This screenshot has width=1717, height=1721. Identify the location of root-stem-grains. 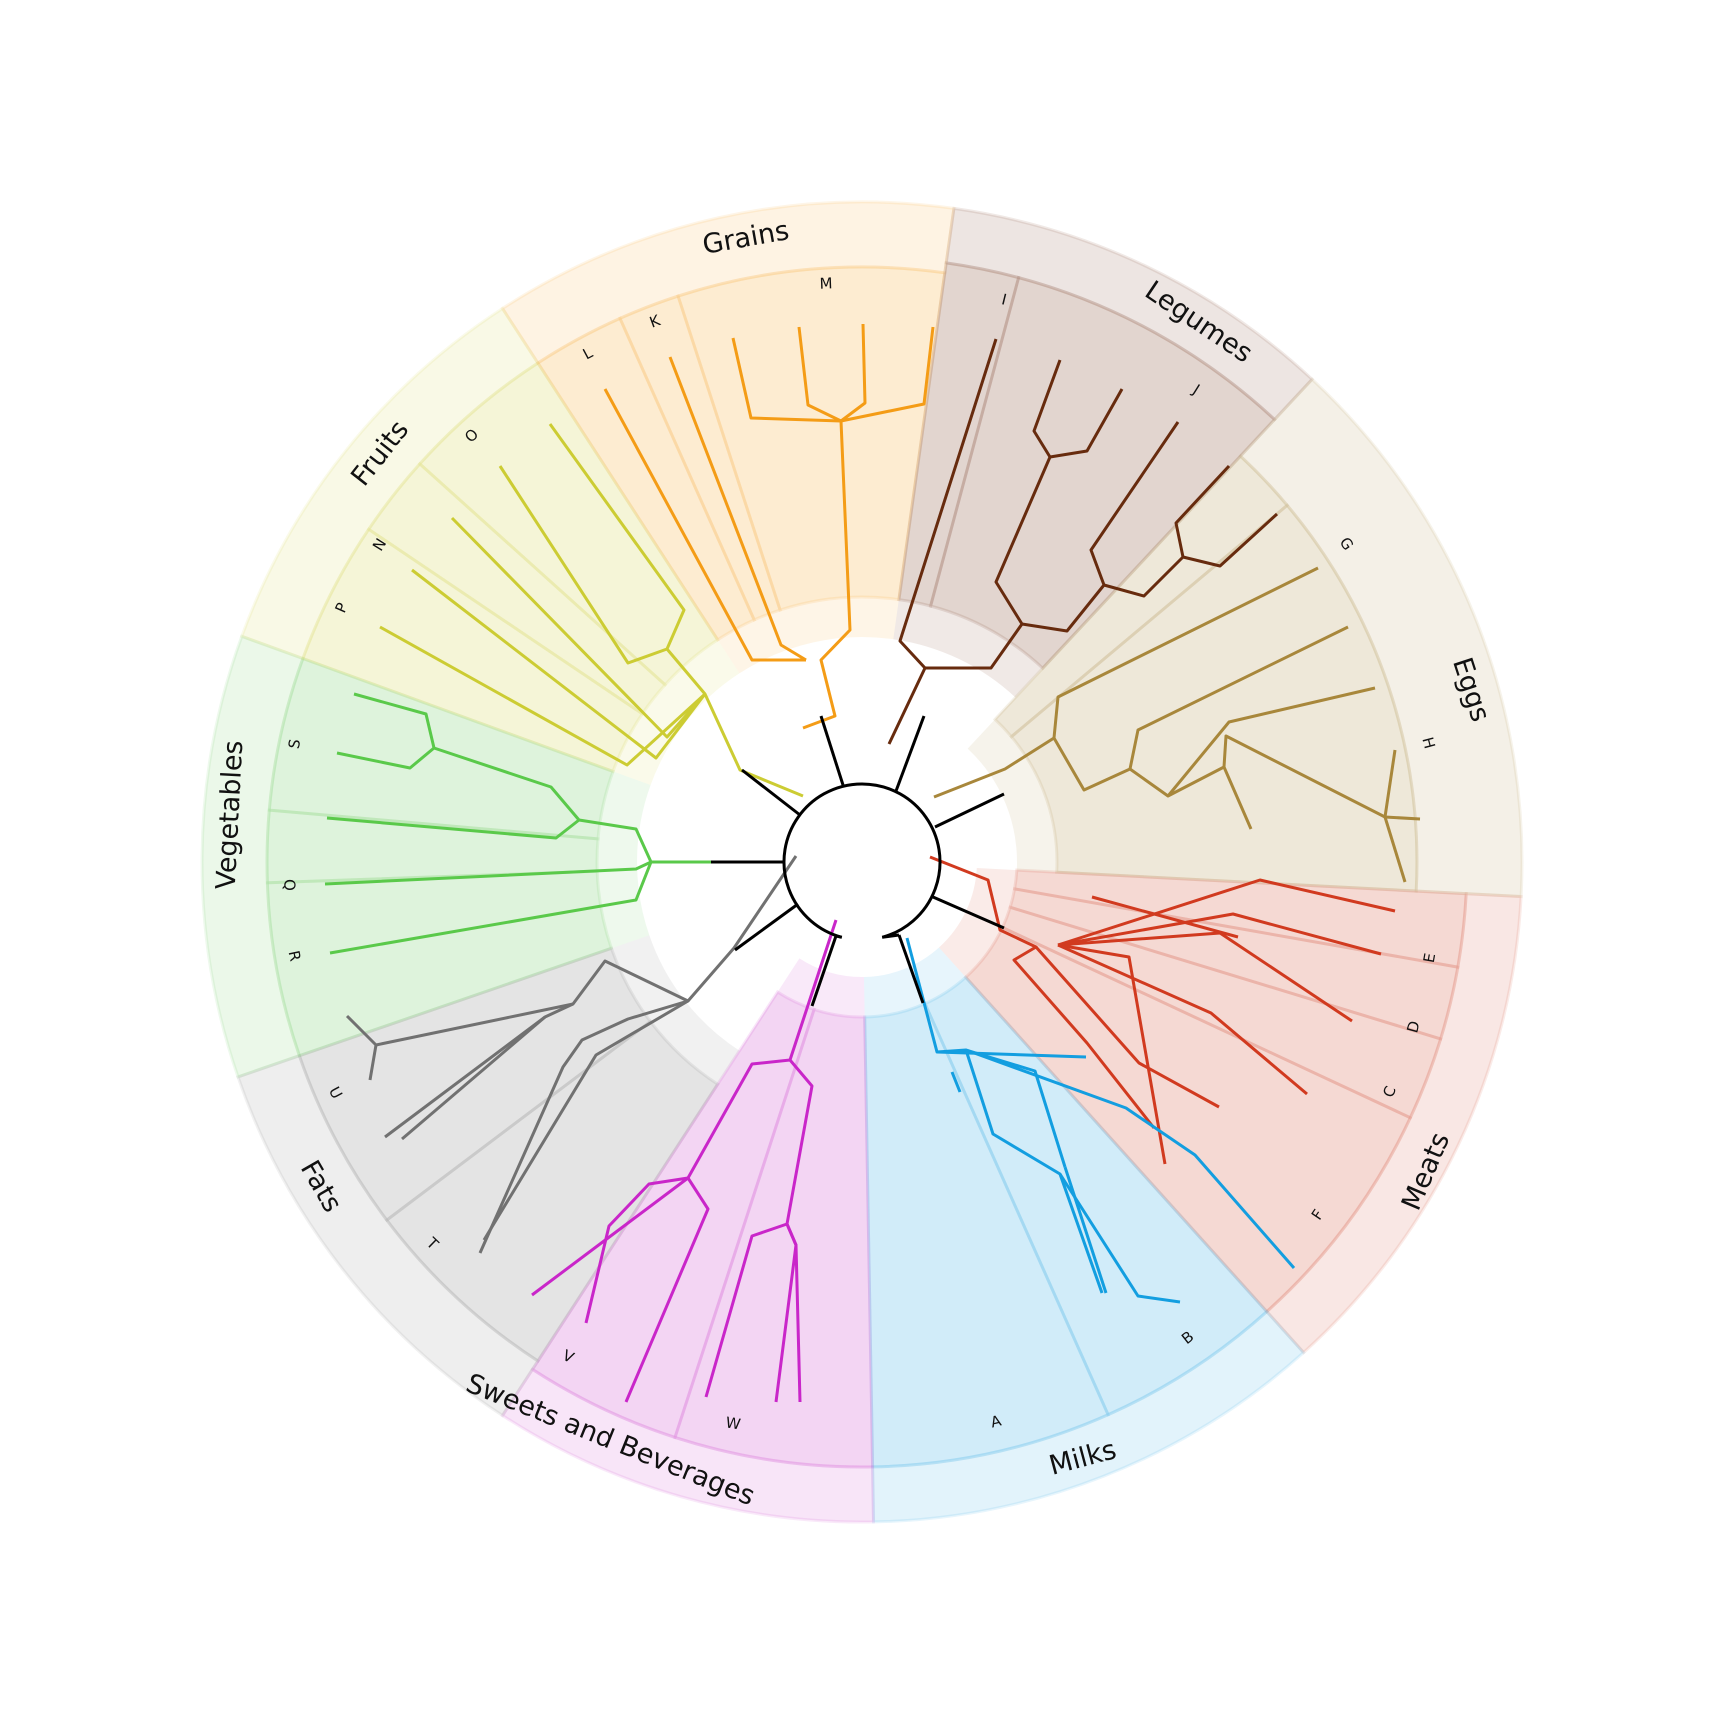
(832, 750).